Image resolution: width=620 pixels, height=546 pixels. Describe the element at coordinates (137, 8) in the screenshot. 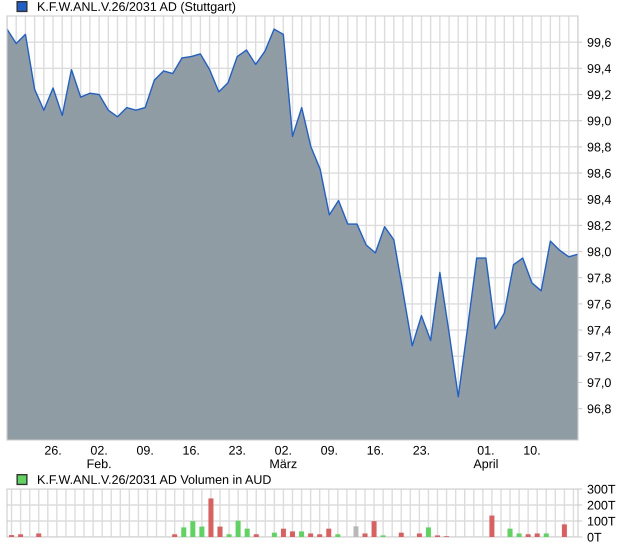

I see `legend-label: K.F.W.ANL.V.26/2031 AD (Stuttgart)` at that location.